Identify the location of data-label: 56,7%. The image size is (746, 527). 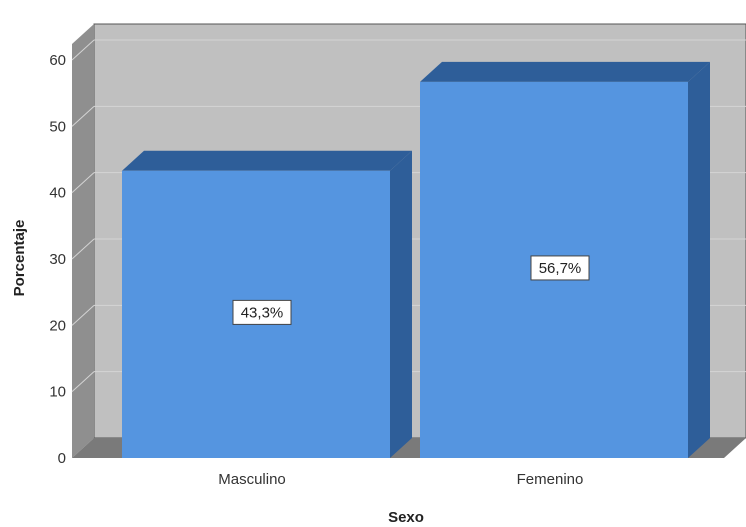
(560, 268).